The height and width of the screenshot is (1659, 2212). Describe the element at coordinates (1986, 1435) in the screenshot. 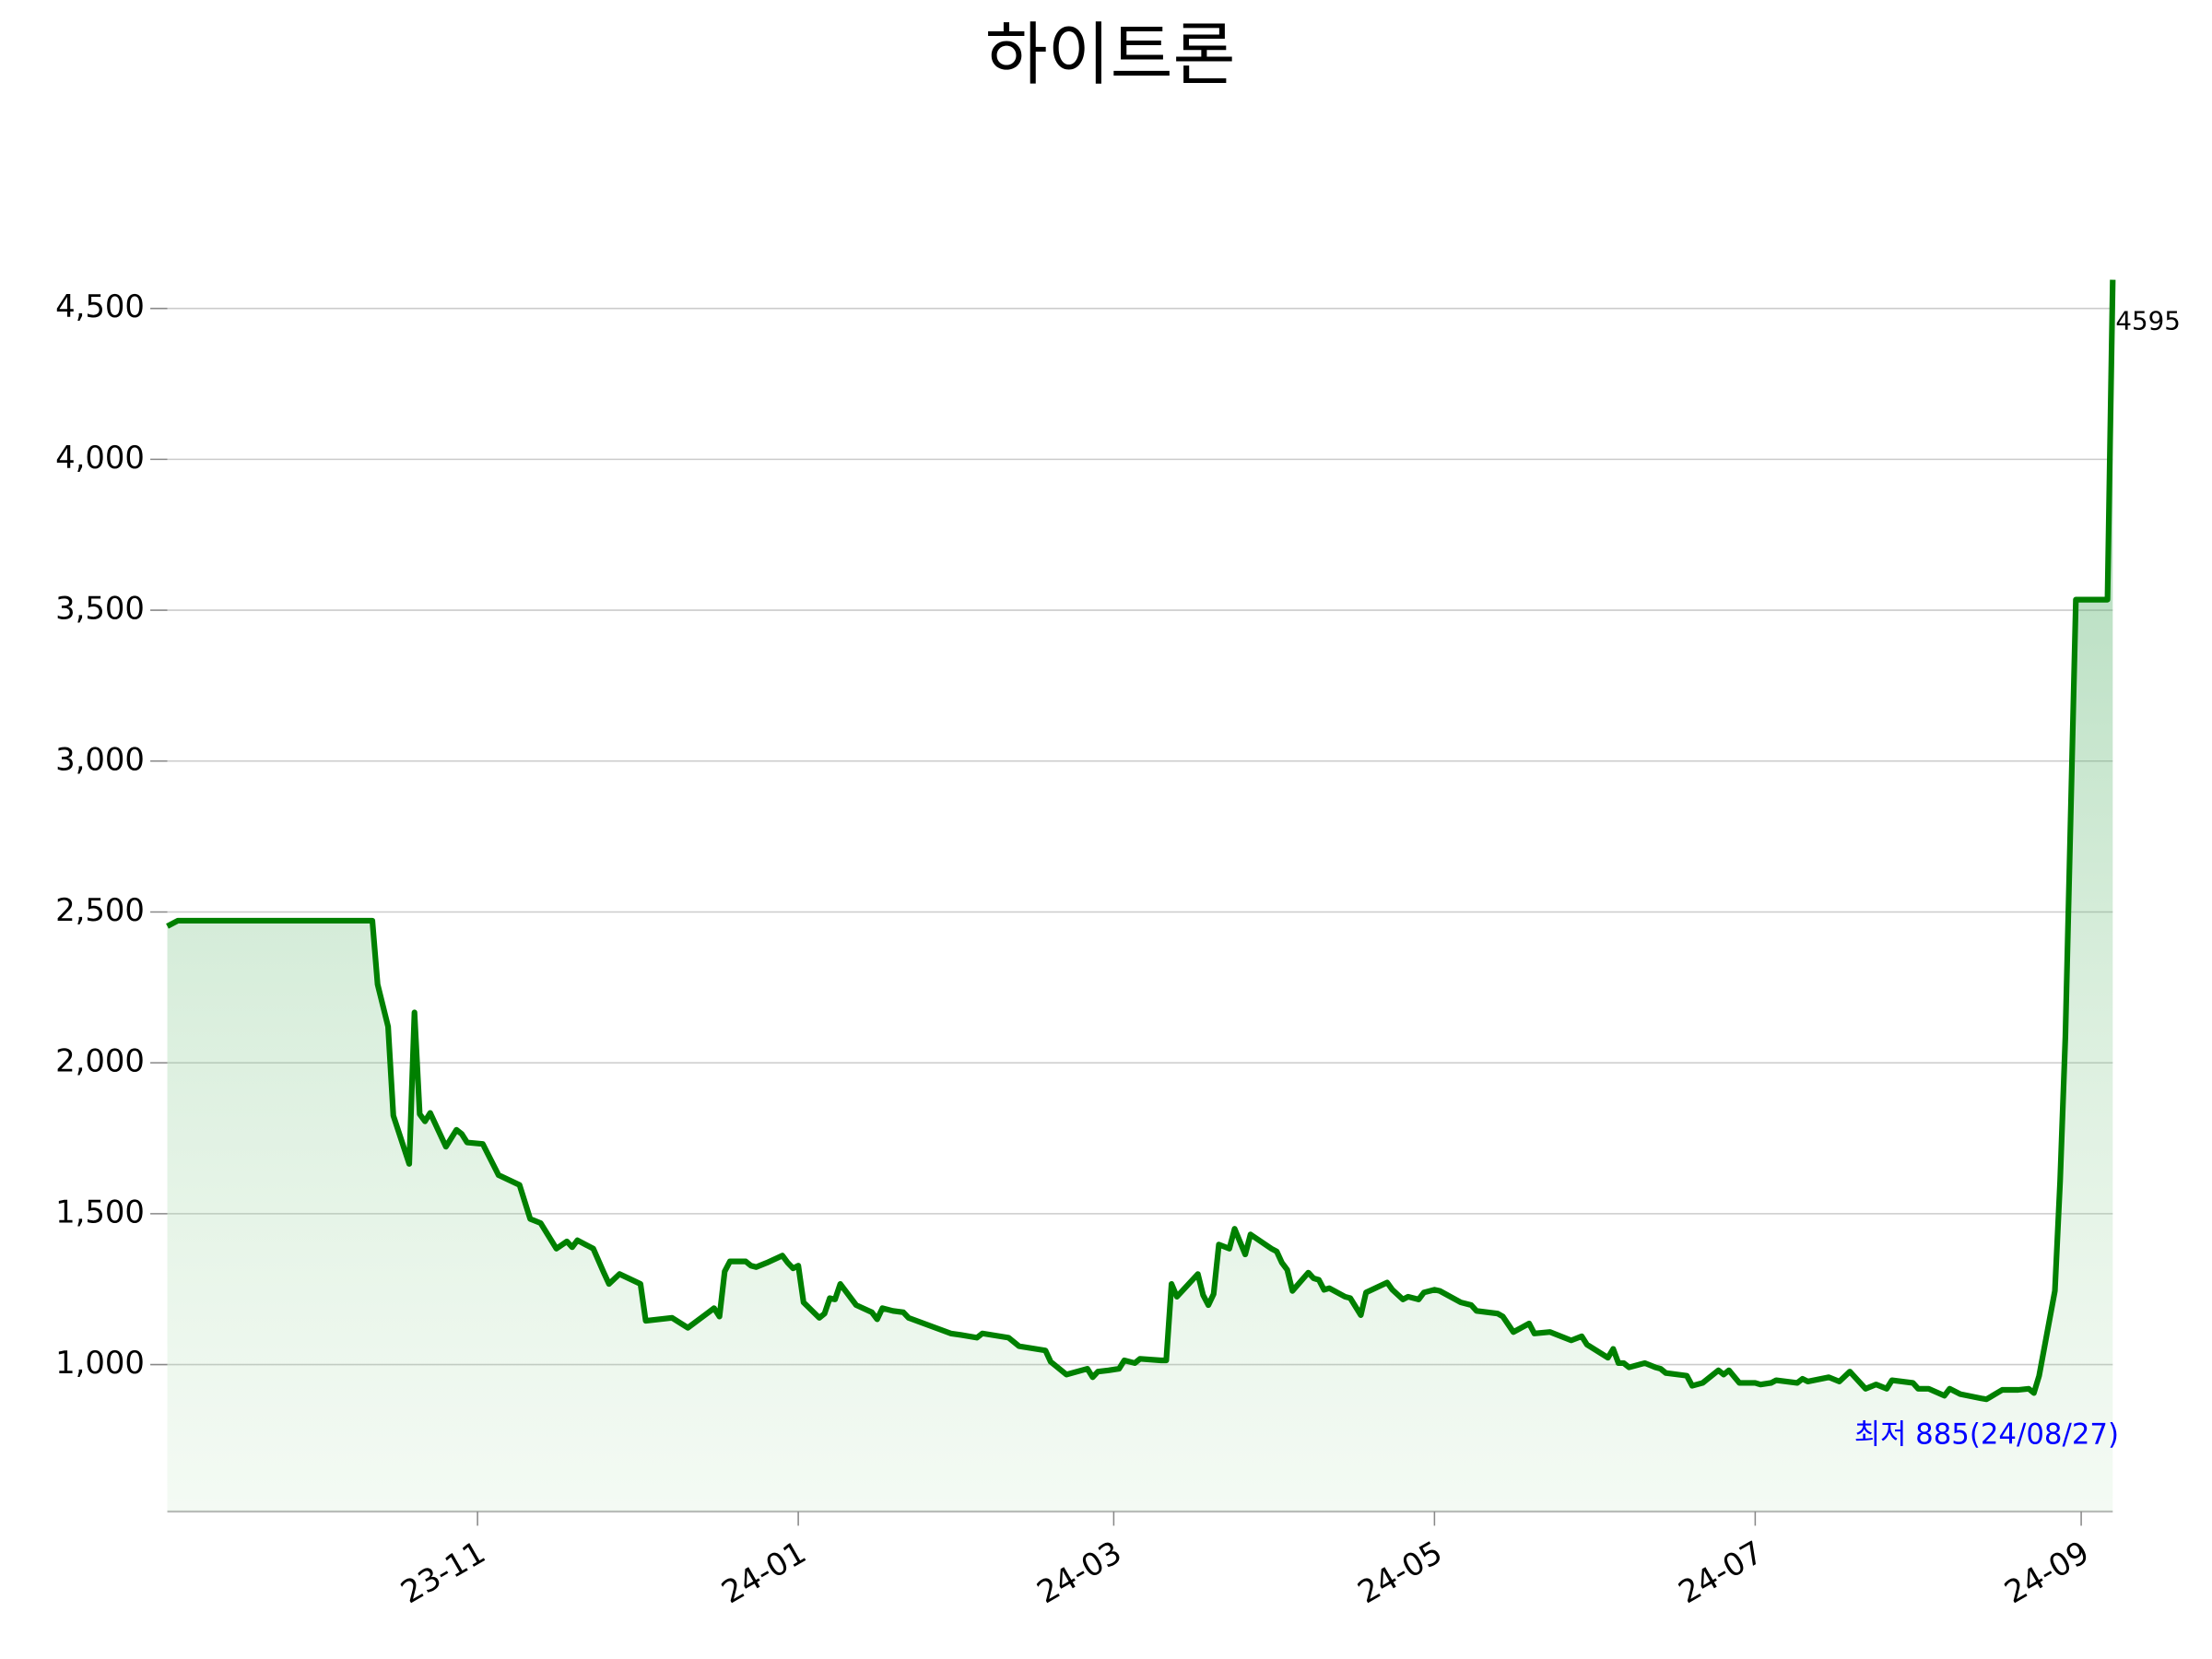

I see `min-value-label: 최저 885(24/08/27)` at that location.